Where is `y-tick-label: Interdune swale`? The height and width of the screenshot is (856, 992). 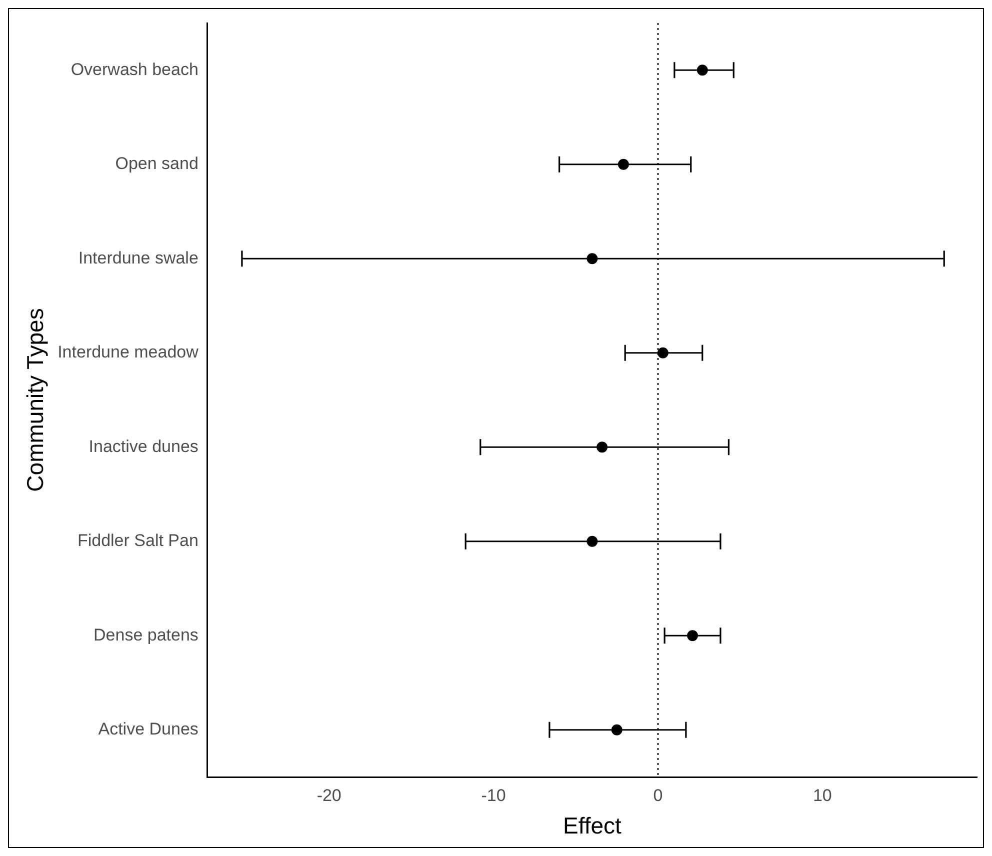
y-tick-label: Interdune swale is located at coordinates (138, 258).